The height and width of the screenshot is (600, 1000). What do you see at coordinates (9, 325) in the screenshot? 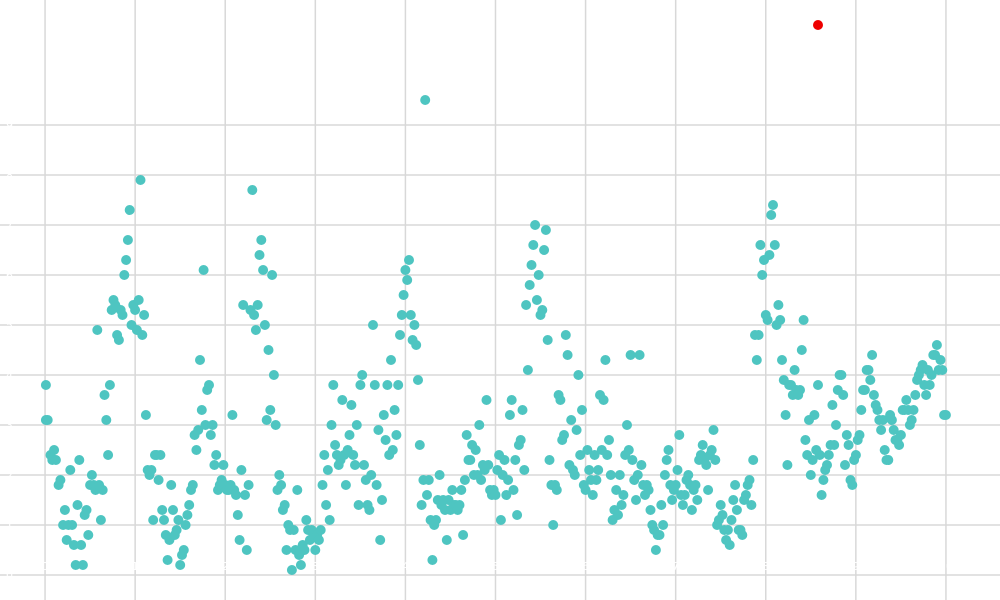
I see `y-tick-label-5: 5` at bounding box center [9, 325].